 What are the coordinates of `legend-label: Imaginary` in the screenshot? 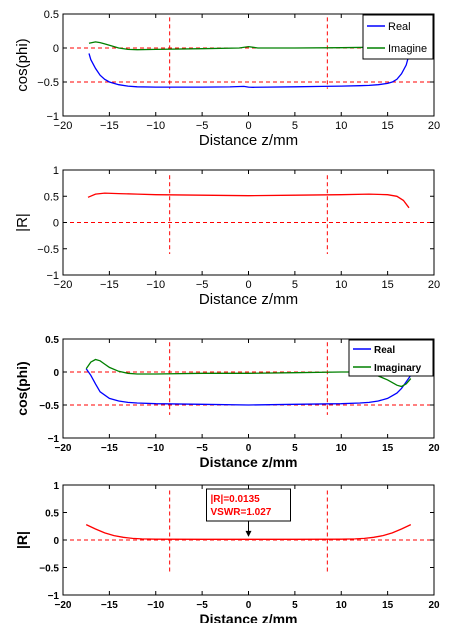 It's located at (398, 368).